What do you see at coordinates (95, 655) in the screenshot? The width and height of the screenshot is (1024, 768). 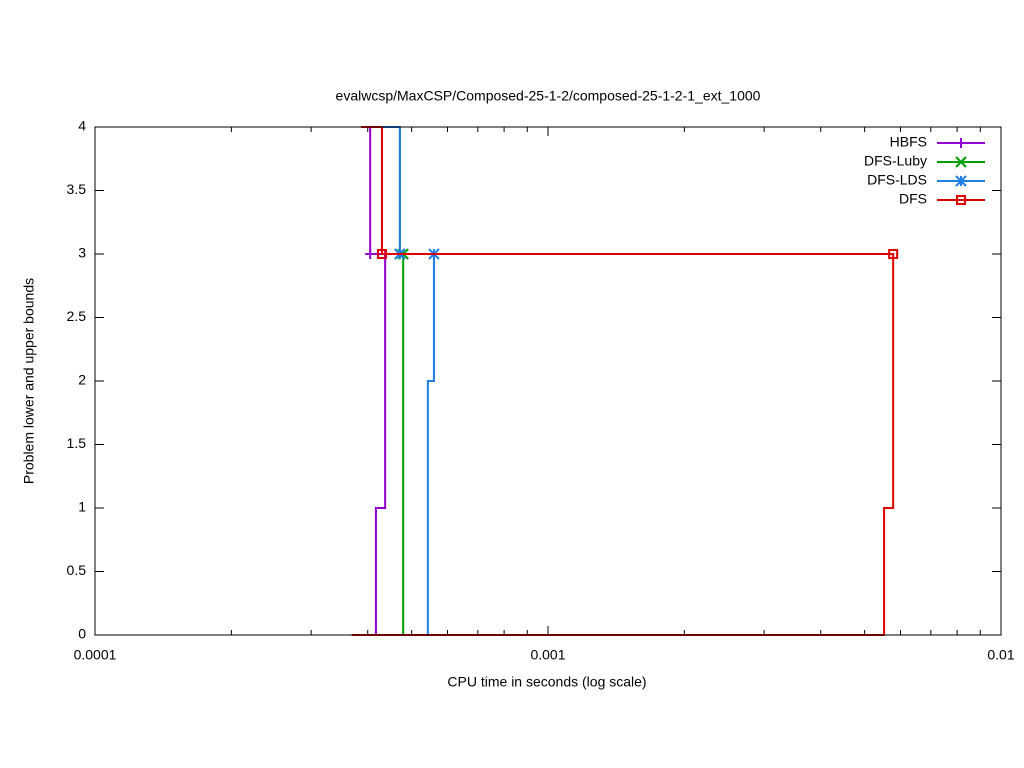 I see `x-tick-label: 0.0001` at bounding box center [95, 655].